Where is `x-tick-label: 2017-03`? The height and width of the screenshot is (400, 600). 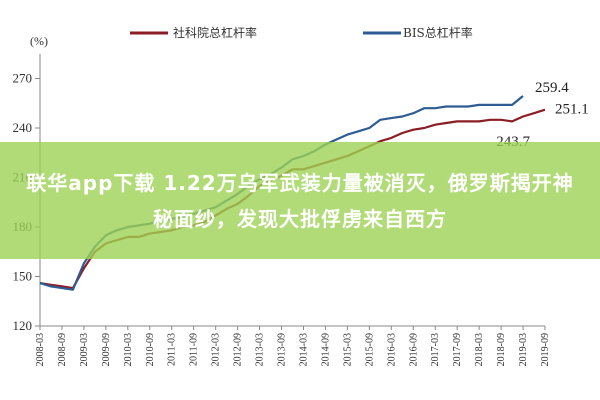
x-tick-label: 2017-03 is located at coordinates (435, 349).